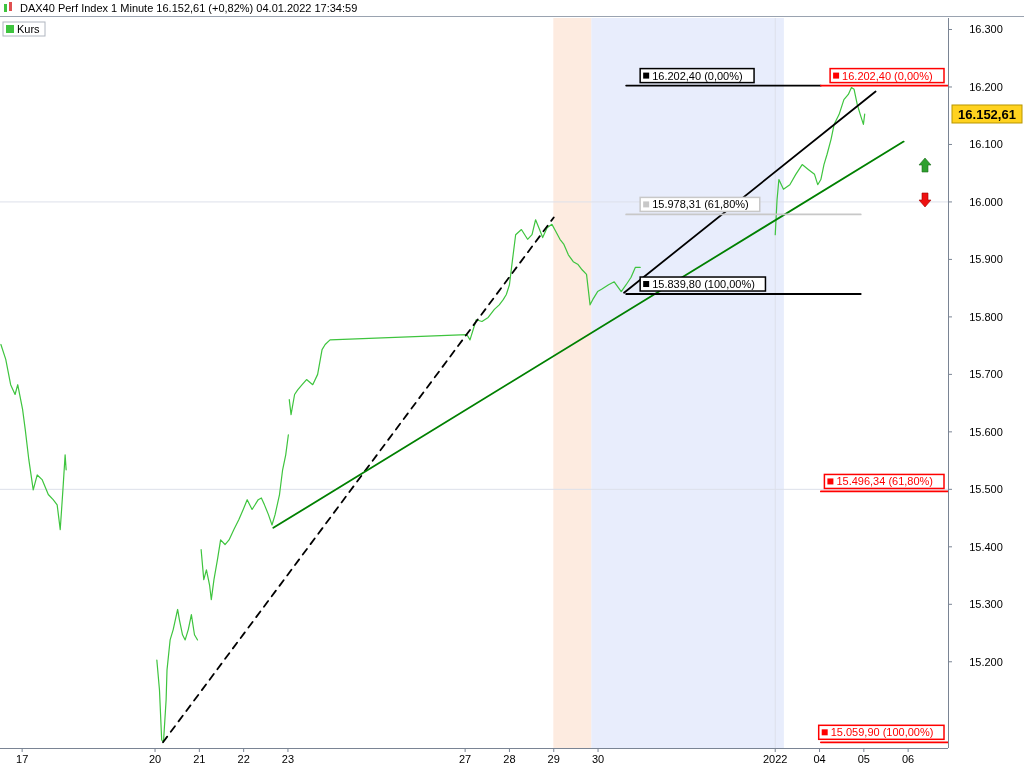 The width and height of the screenshot is (1024, 768). I want to click on y-tick-label: 16.000, so click(986, 201).